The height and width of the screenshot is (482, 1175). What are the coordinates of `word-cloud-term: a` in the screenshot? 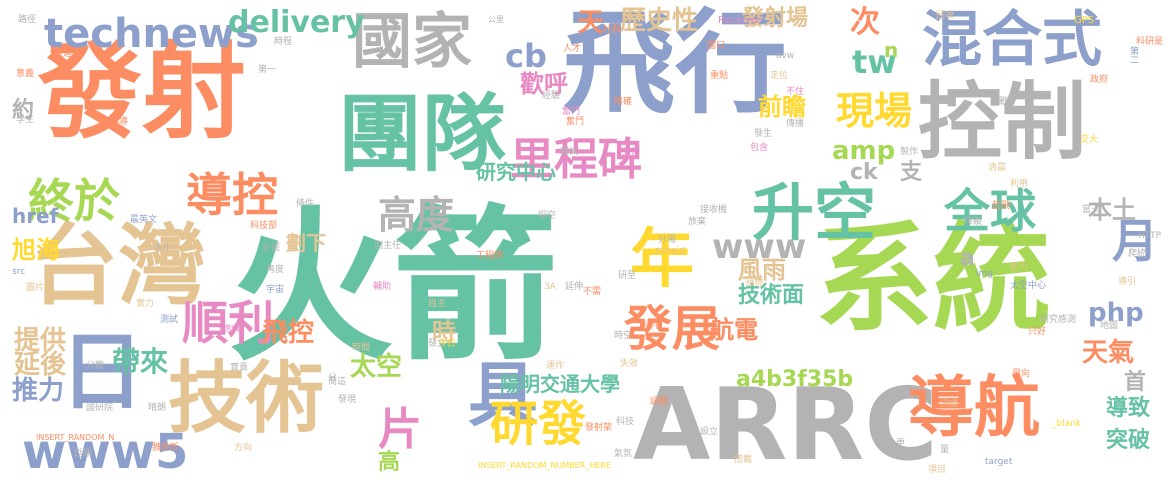 It's located at (967, 258).